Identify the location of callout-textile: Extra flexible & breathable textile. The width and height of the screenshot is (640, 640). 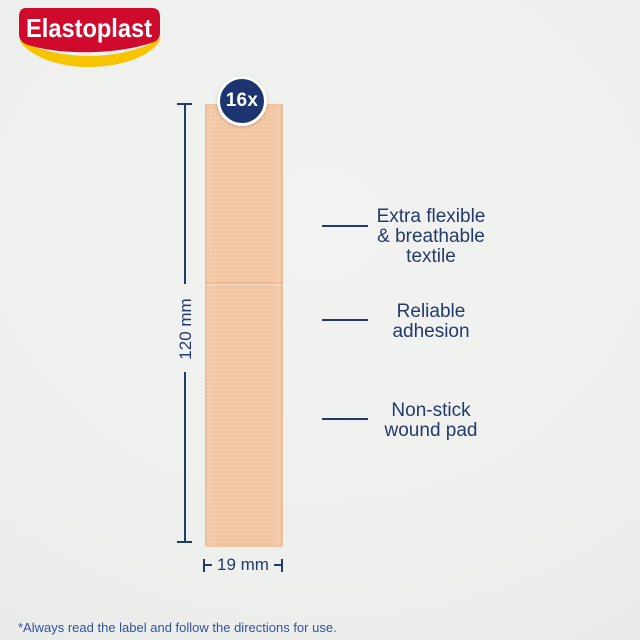
(431, 237).